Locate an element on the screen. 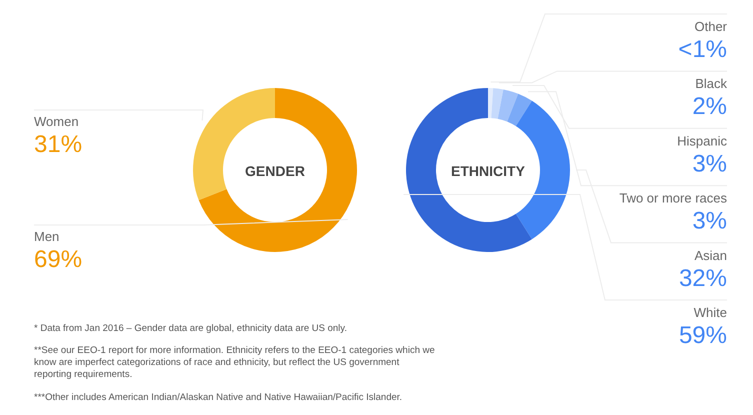 This screenshot has width=753, height=415. slice-label: Women is located at coordinates (56, 121).